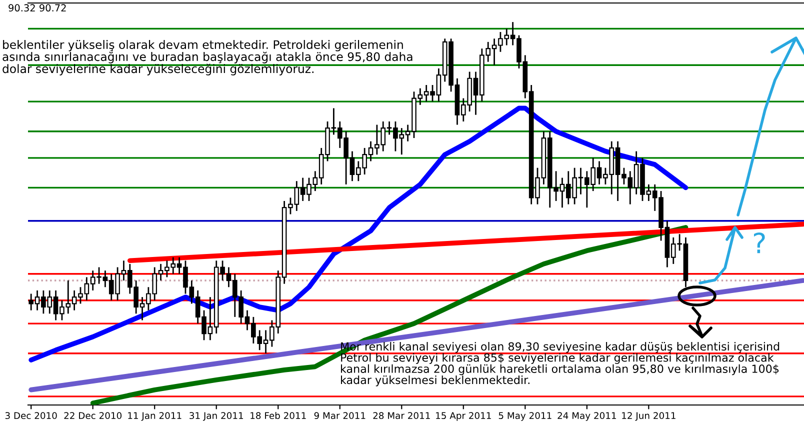  I want to click on chart-title: 90.32 90.72, so click(37, 8).